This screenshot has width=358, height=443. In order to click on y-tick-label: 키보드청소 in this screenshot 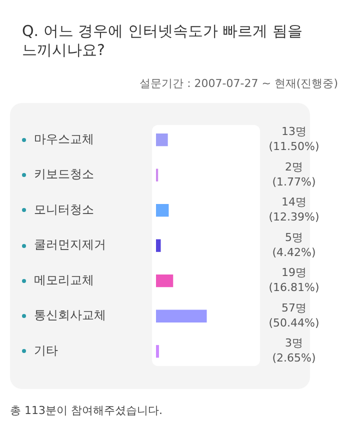, I will do `click(64, 174)`.